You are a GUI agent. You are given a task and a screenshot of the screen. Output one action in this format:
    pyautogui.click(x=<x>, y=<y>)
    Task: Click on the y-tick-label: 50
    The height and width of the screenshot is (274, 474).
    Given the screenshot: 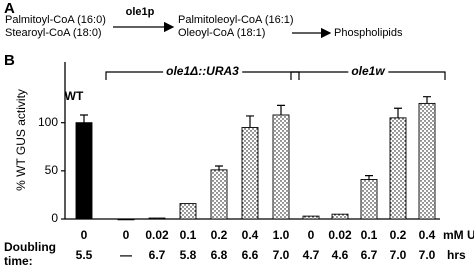 What is the action you would take?
    pyautogui.click(x=52, y=170)
    